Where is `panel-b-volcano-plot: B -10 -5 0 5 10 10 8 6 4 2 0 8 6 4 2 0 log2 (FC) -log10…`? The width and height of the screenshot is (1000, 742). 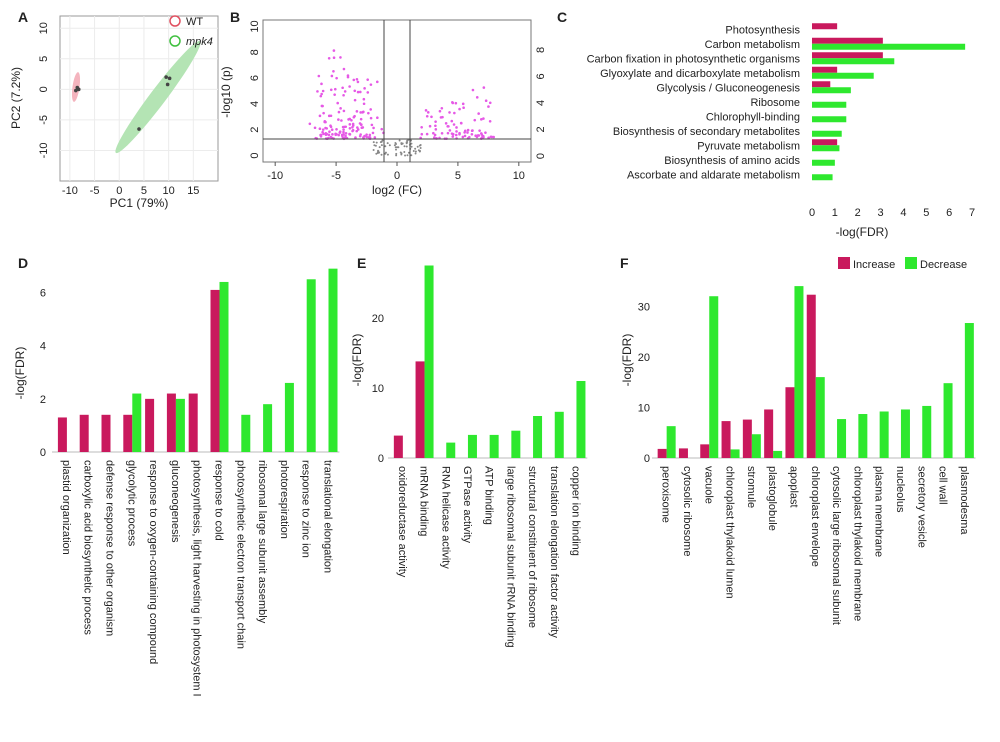 panel-b-volcano-plot: B -10 -5 0 5 10 10 8 6 4 2 0 8 6 4 2 0 log2 (FC) -log10… is located at coordinates (383, 103).